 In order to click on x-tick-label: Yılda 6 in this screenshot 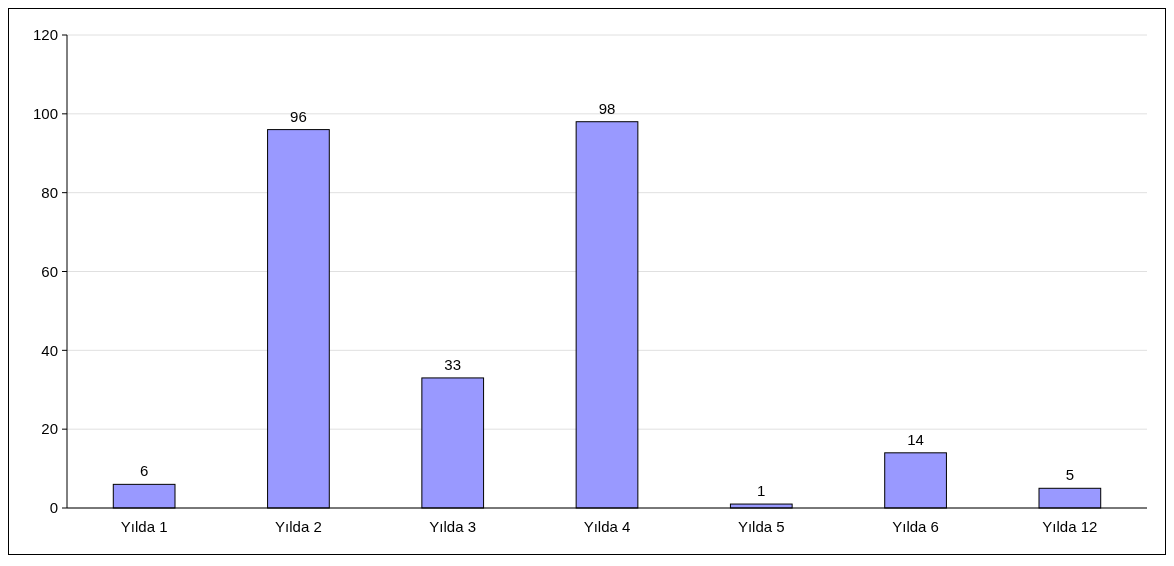, I will do `click(915, 526)`.